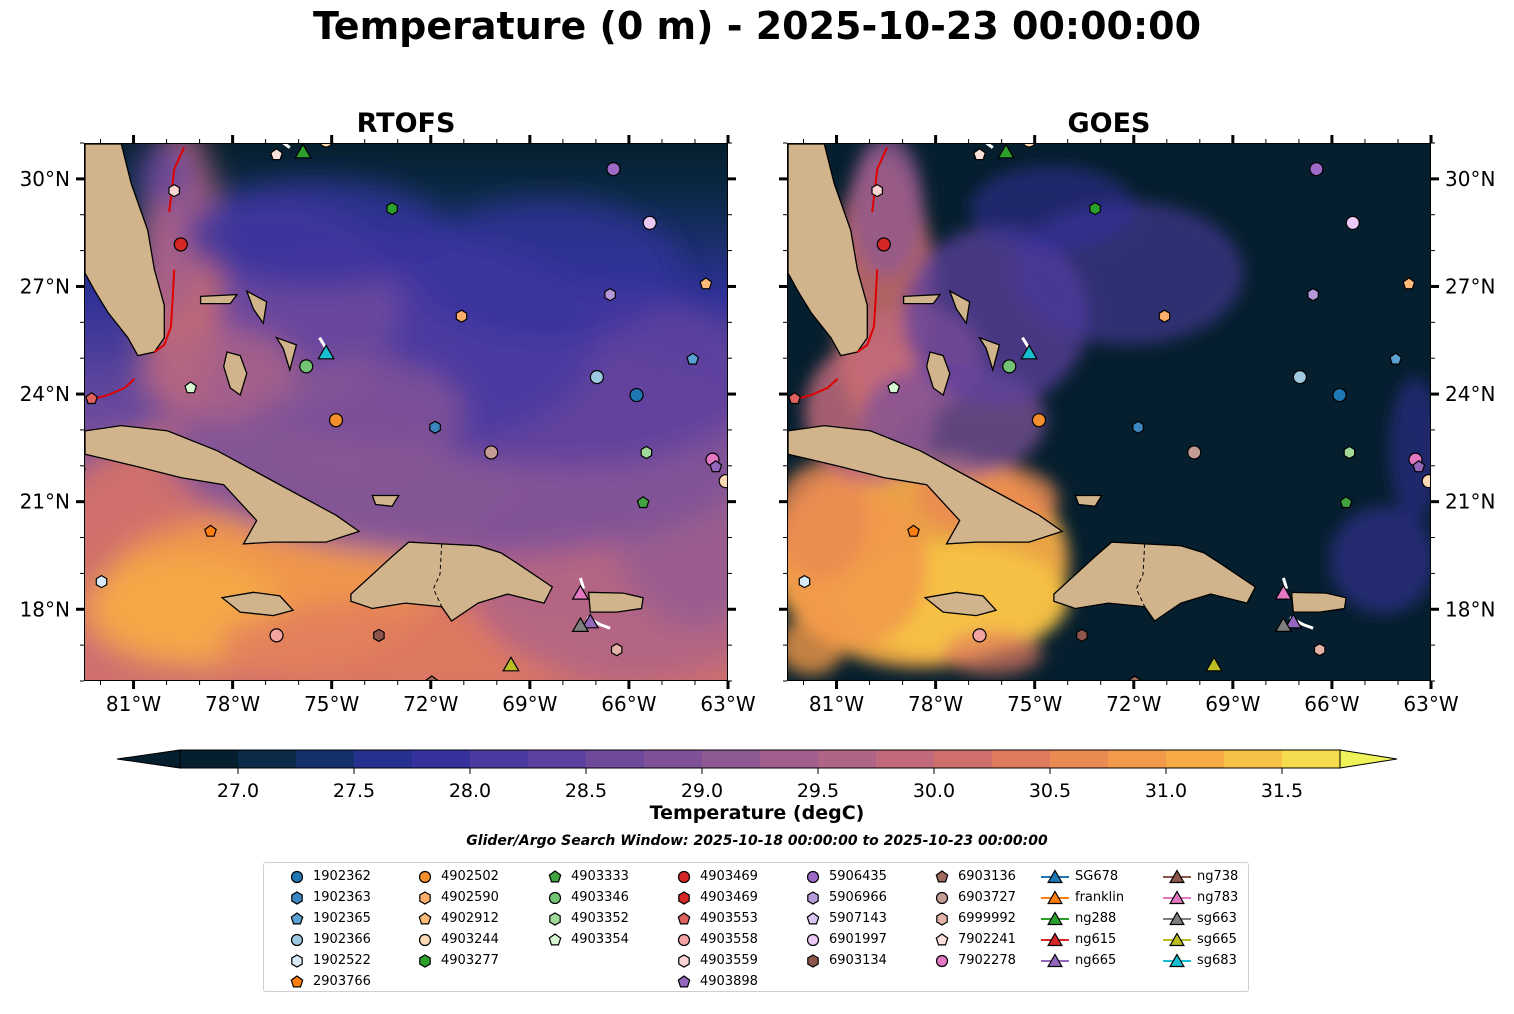 The image size is (1514, 1014). I want to click on legend-label: 4902502, so click(470, 876).